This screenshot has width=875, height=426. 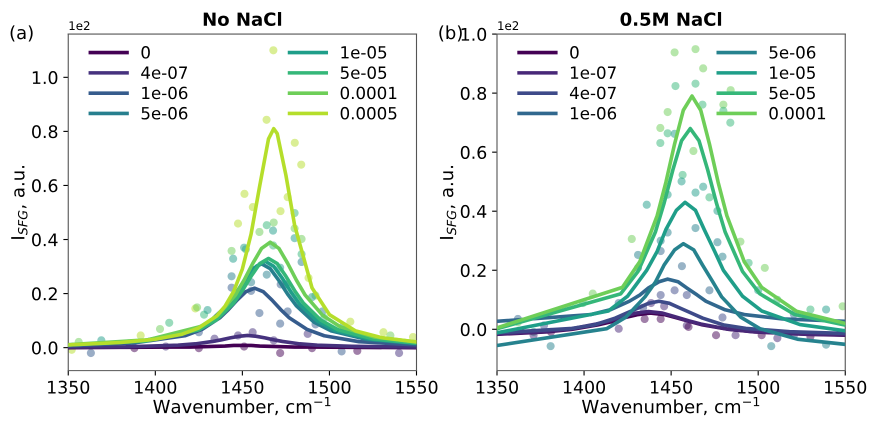 I want to click on text: (b), so click(x=450, y=33).